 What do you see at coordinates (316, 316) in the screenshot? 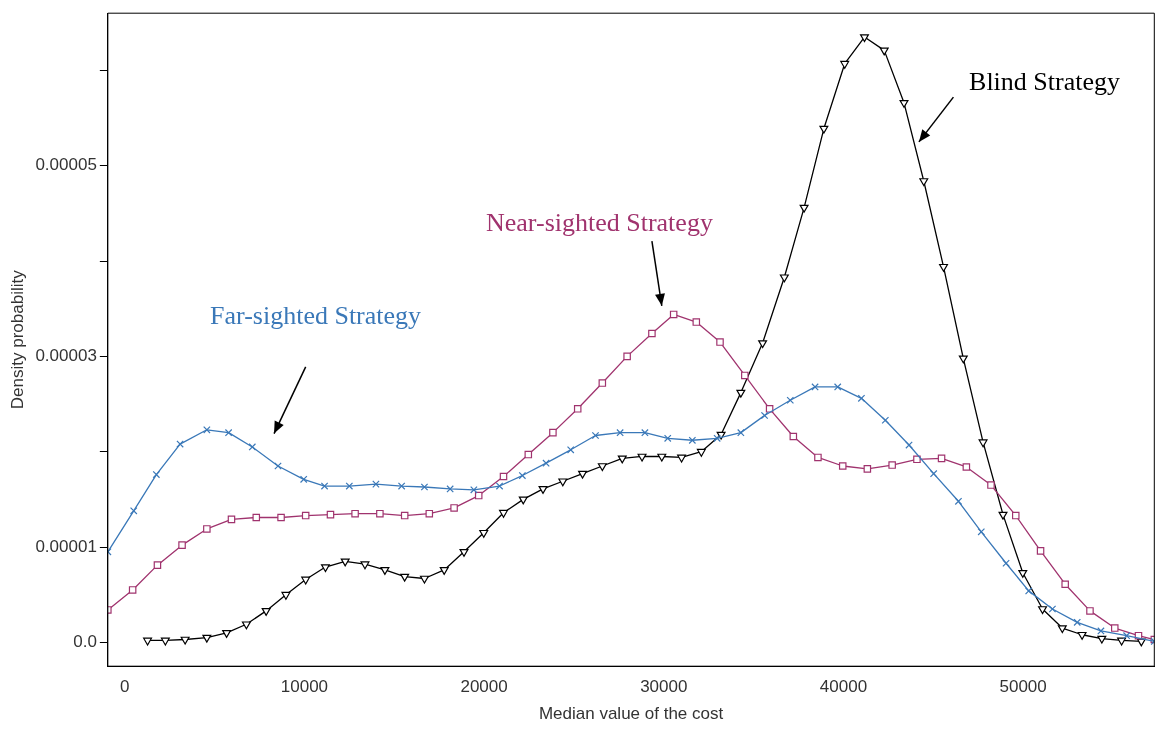
I see `text: Far-sighted Strategy` at bounding box center [316, 316].